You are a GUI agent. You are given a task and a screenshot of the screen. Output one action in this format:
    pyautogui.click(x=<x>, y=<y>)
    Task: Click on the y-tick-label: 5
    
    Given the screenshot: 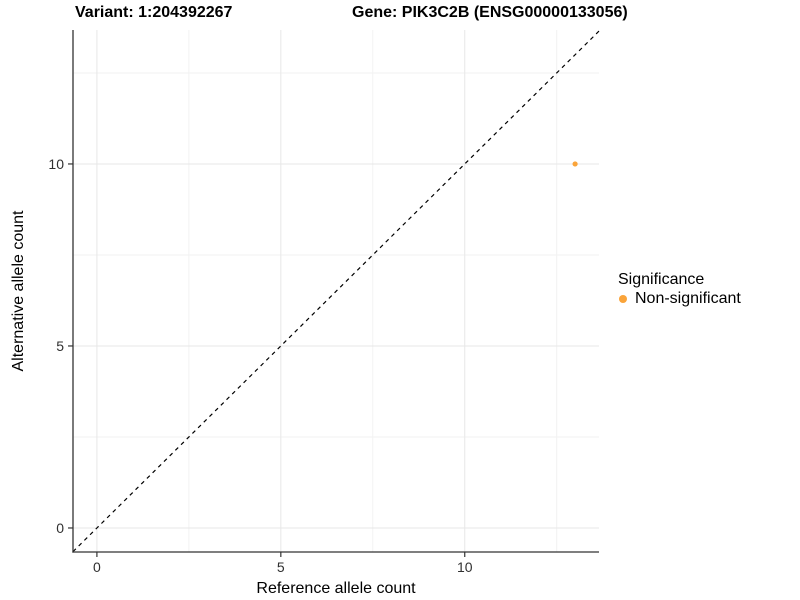 What is the action you would take?
    pyautogui.click(x=60, y=346)
    